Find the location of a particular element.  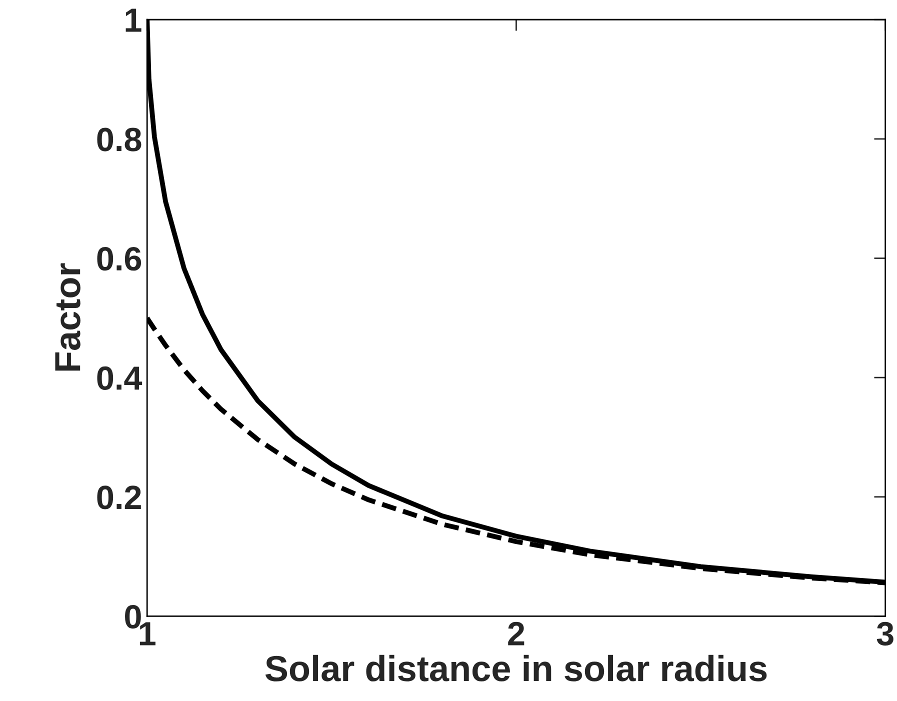

y-tick-label: 1 is located at coordinates (134, 20).